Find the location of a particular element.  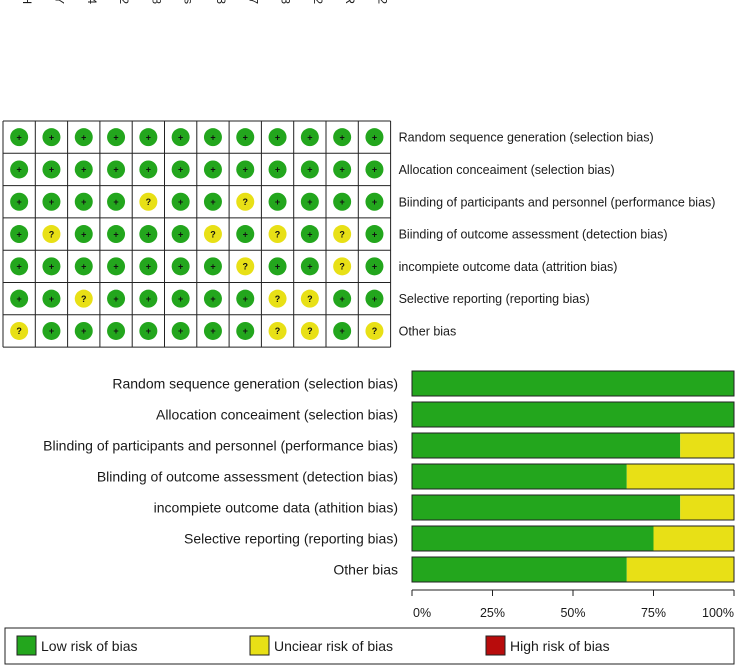

study-label: PATHWAY is located at coordinates (59, 2).